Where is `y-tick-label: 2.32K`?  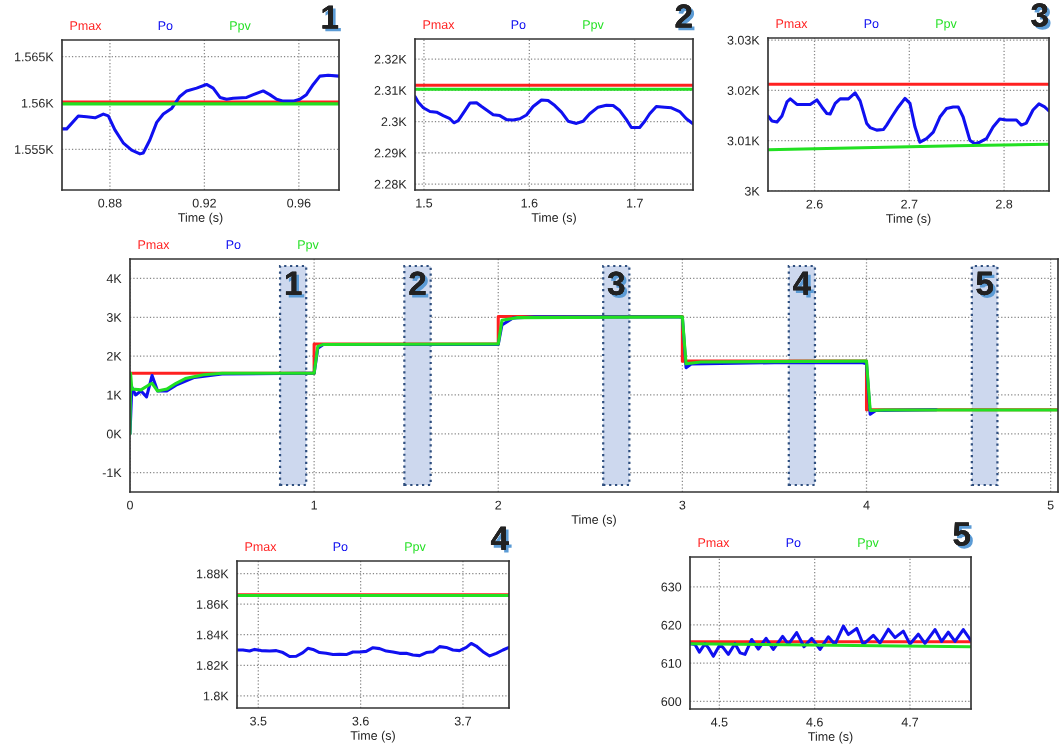
y-tick-label: 2.32K is located at coordinates (390, 59).